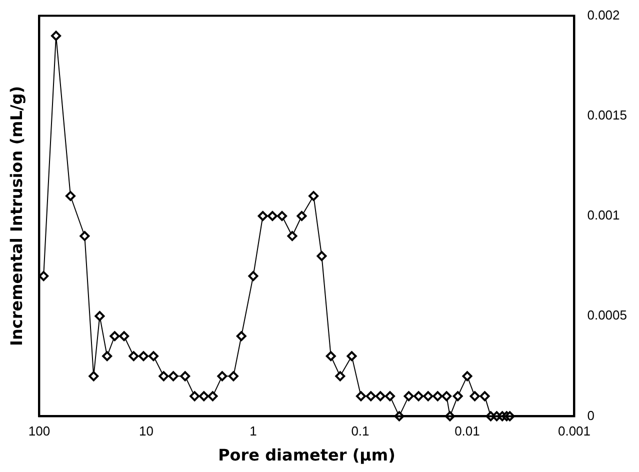 The height and width of the screenshot is (472, 639). What do you see at coordinates (607, 114) in the screenshot?
I see `y-tick-label: 0.0015` at bounding box center [607, 114].